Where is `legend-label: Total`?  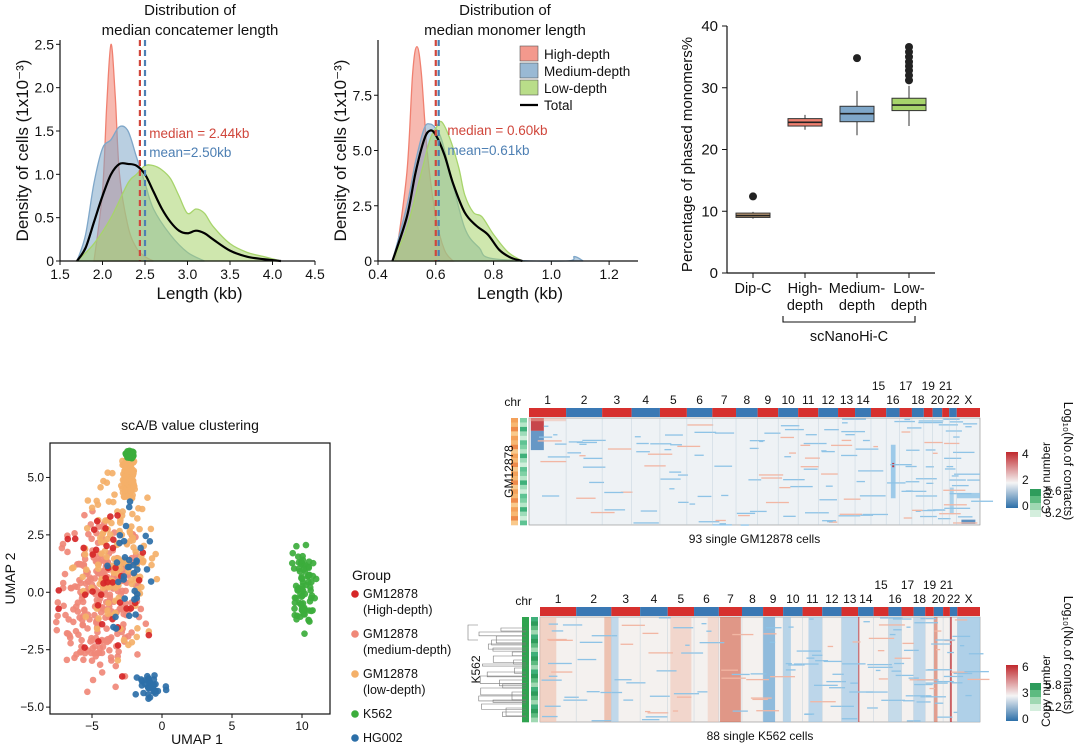
legend-label: Total is located at coordinates (558, 105).